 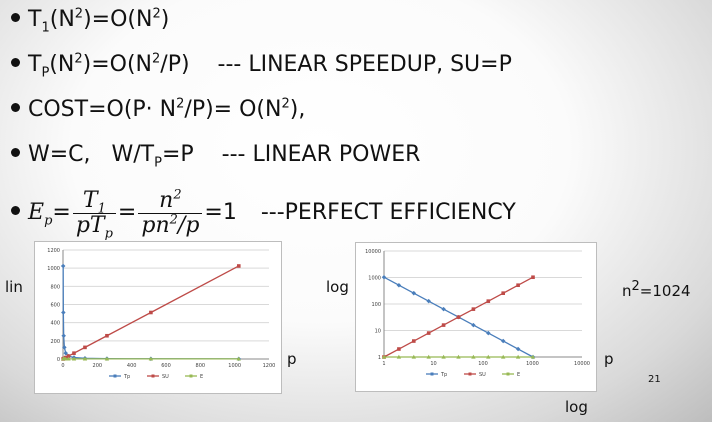 What do you see at coordinates (91, 154) in the screenshot?
I see `b4-text: W=C, W/T` at bounding box center [91, 154].